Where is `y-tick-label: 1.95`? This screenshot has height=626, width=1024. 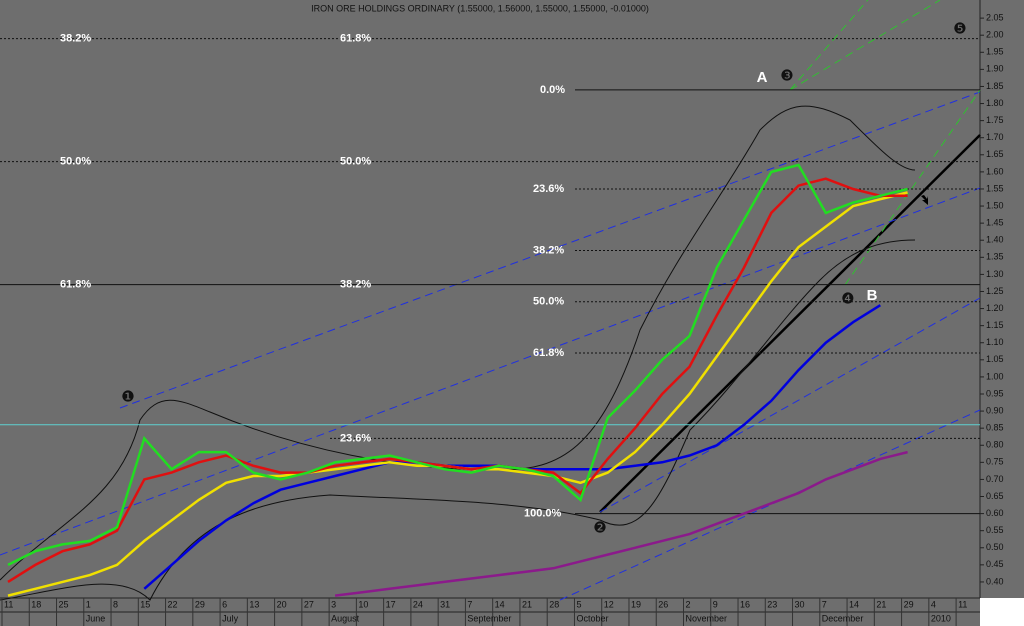
y-tick-label: 1.95 is located at coordinates (995, 52).